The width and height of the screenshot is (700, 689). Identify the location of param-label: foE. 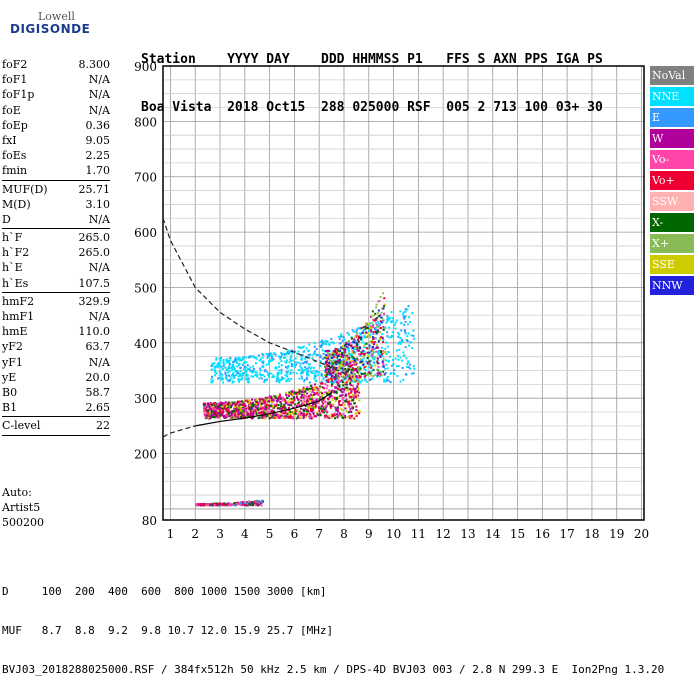
(11, 110).